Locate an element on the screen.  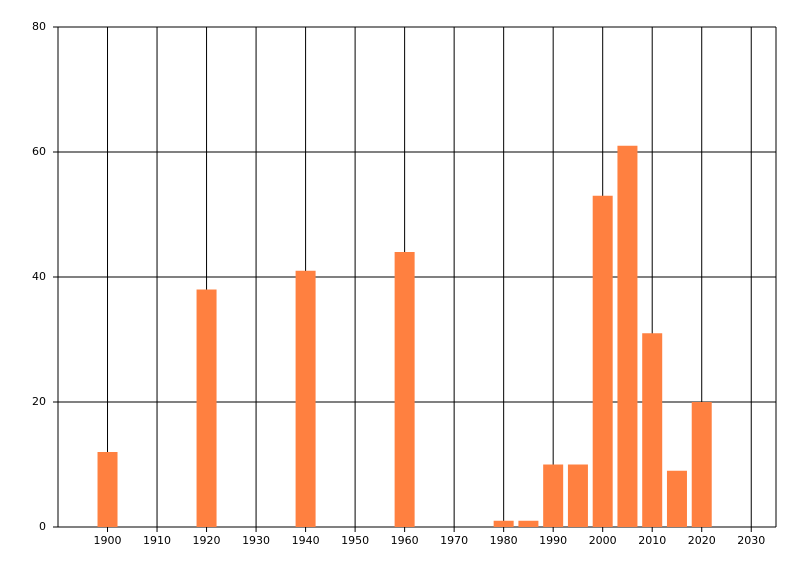
y-tick-label: 20 is located at coordinates (39, 401).